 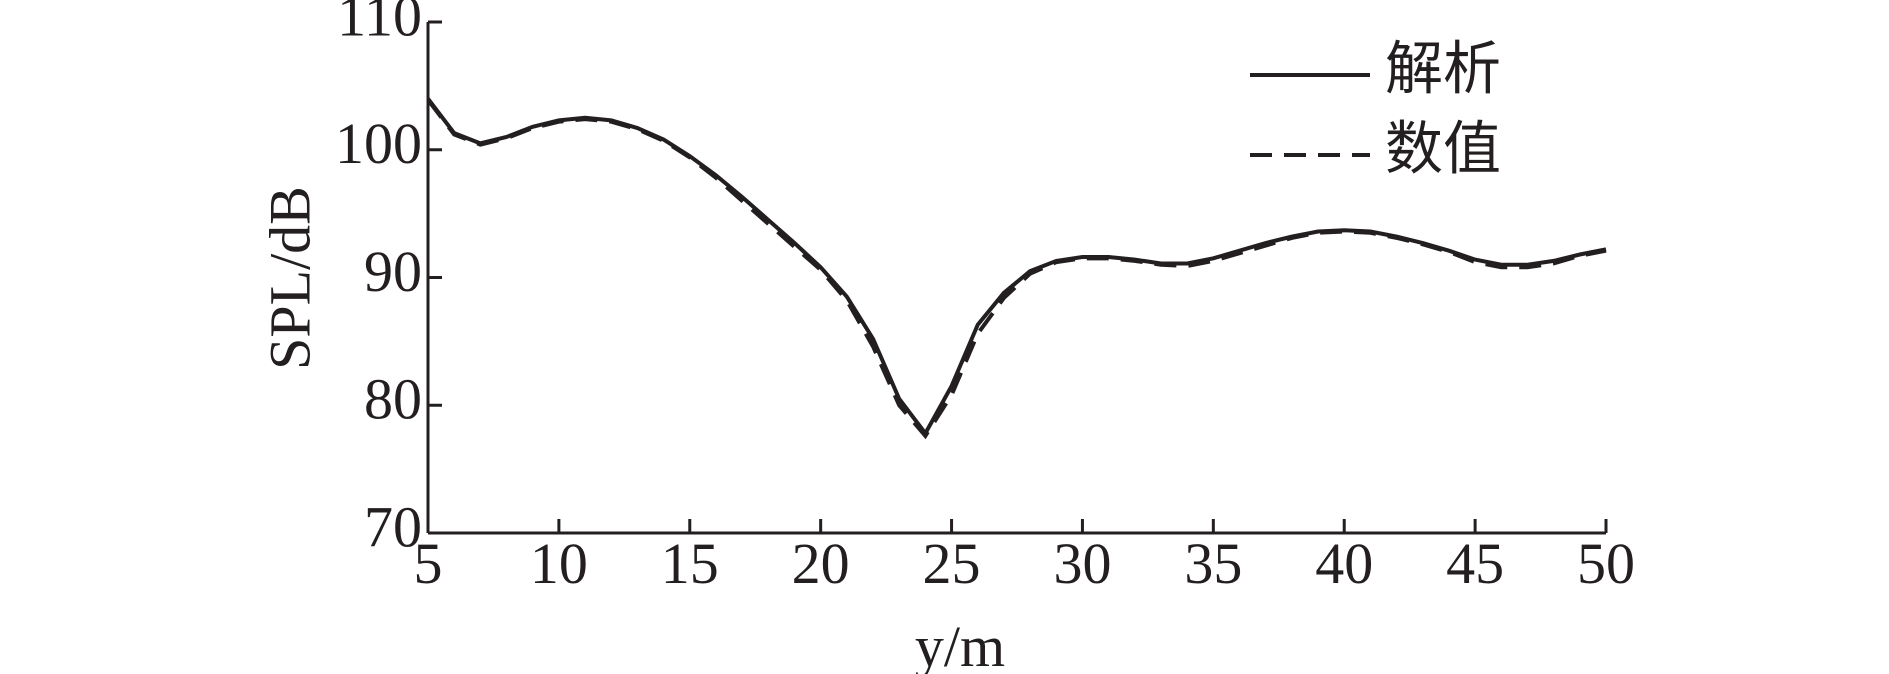 I want to click on x-tick-label: 20, so click(x=821, y=563).